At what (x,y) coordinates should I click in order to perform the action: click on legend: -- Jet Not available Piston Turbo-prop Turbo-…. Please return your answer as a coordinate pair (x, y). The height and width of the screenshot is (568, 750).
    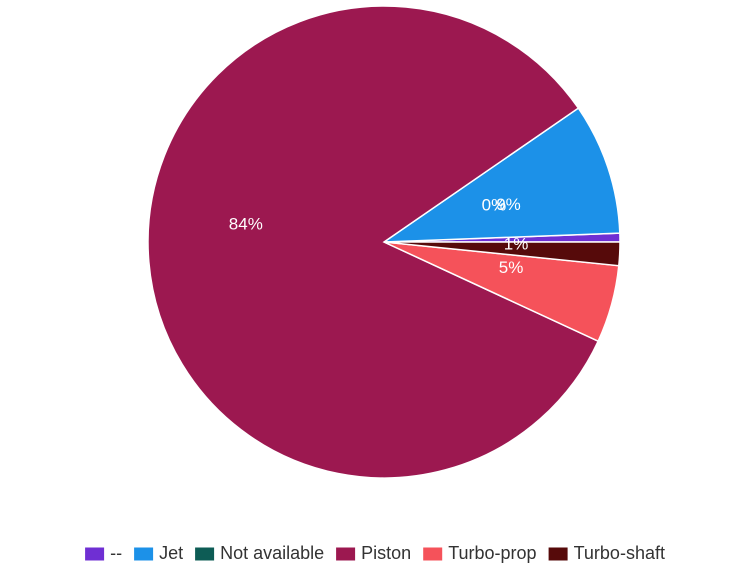
    Looking at the image, I should click on (375, 553).